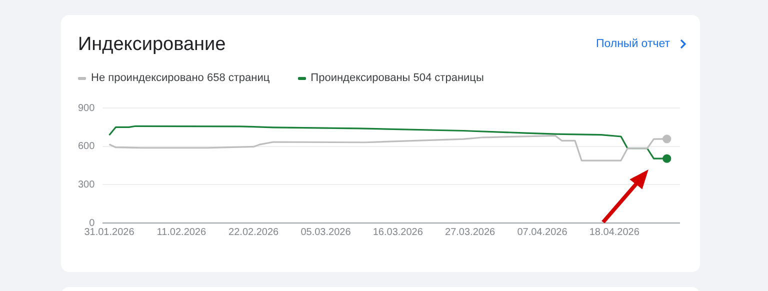  What do you see at coordinates (87, 108) in the screenshot?
I see `y-tick-label: 900` at bounding box center [87, 108].